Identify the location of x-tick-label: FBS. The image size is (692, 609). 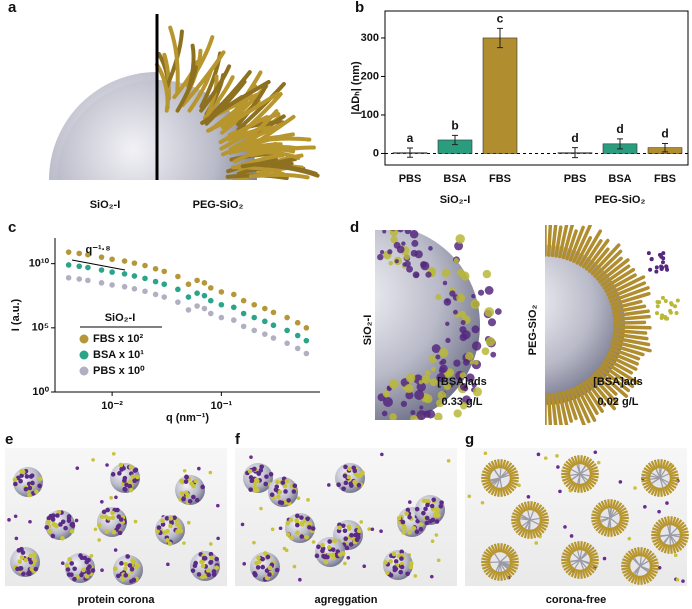
(500, 179).